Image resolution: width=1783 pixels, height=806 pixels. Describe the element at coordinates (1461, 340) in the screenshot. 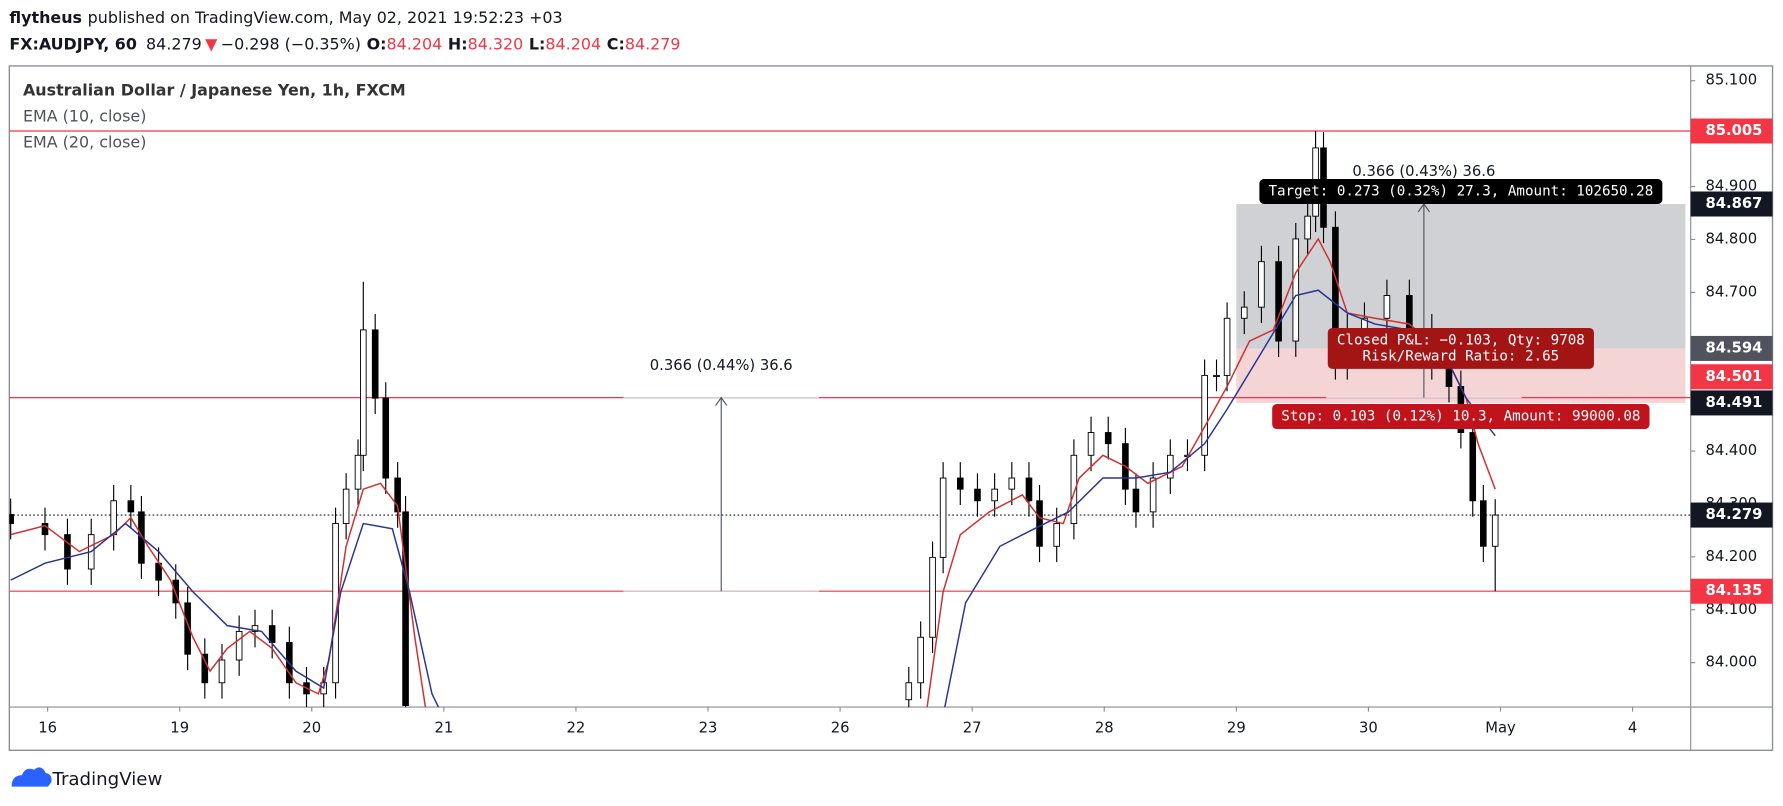

I see `pnl-label-text: Closed P&L: −0.103, Qty: 9708` at that location.